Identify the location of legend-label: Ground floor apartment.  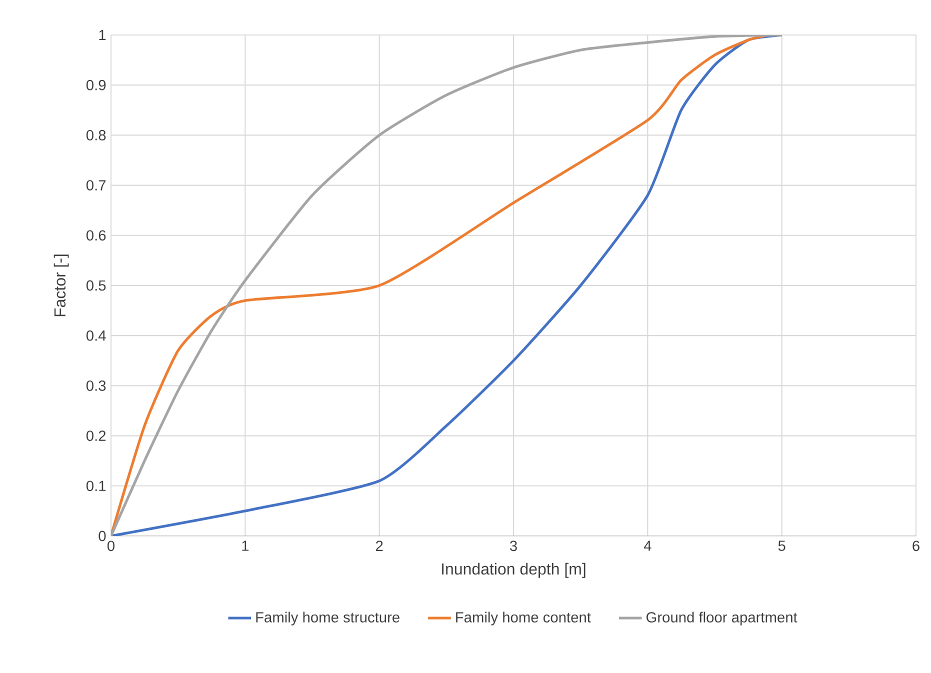
(722, 619).